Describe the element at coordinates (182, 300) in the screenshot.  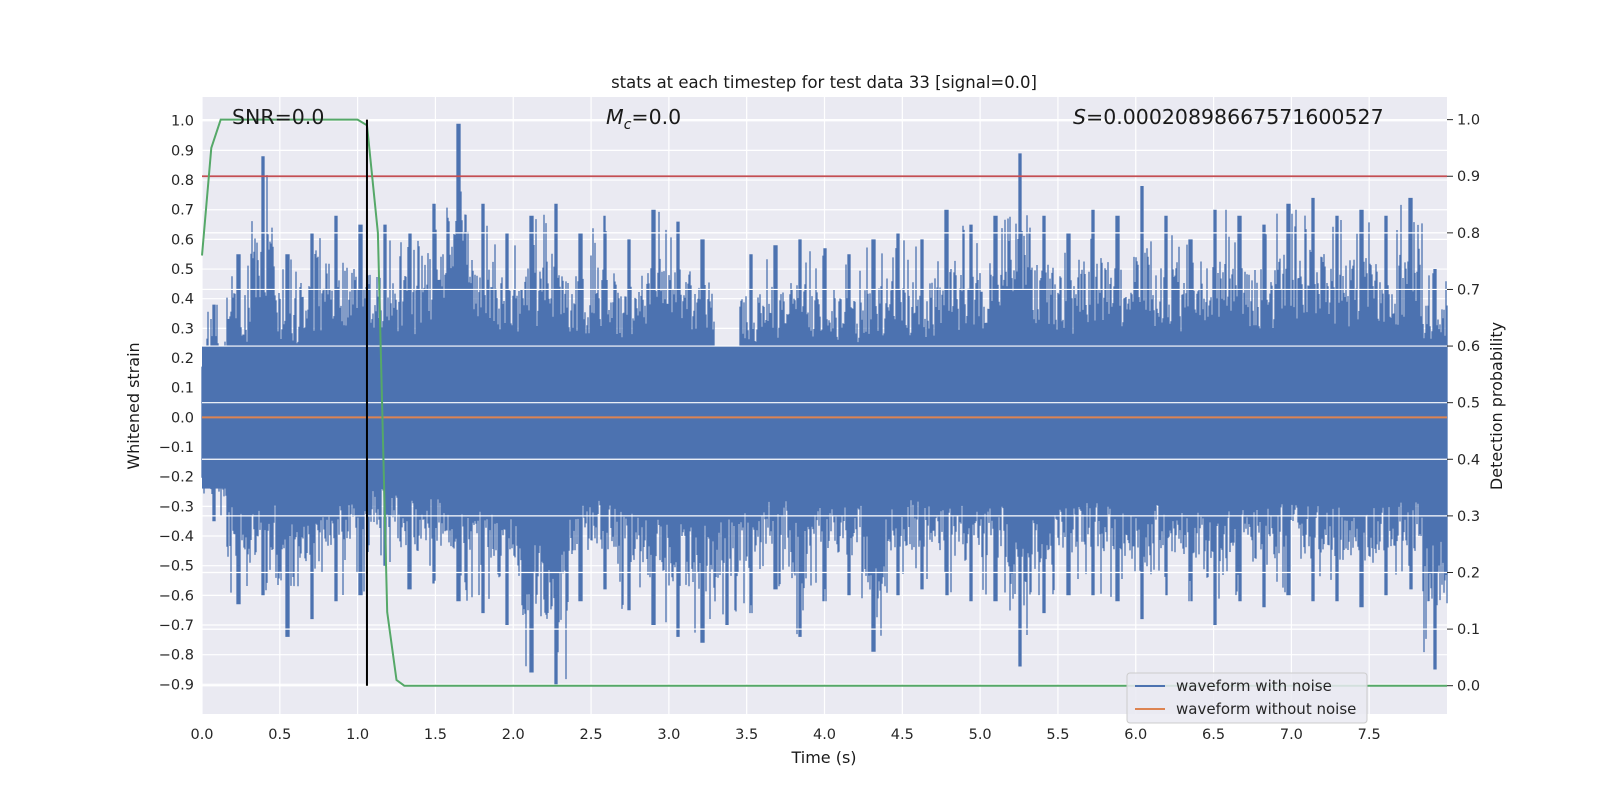
I see `y-tick-label-left: 0.4` at that location.